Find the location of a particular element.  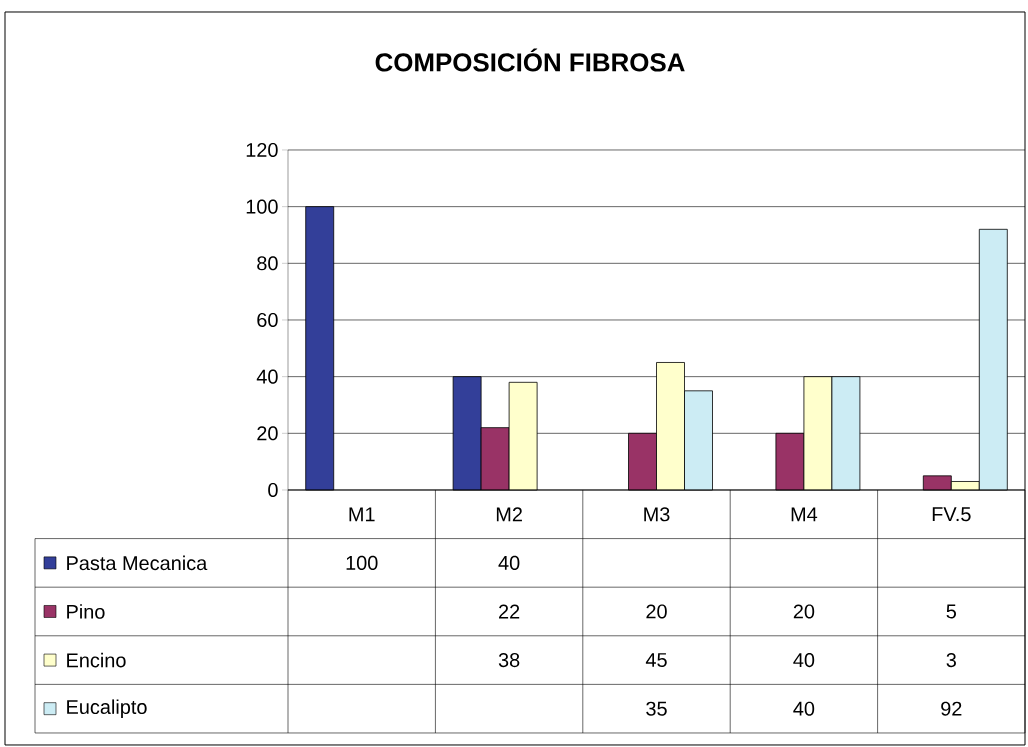

y-tick-label: 20 is located at coordinates (267, 433).